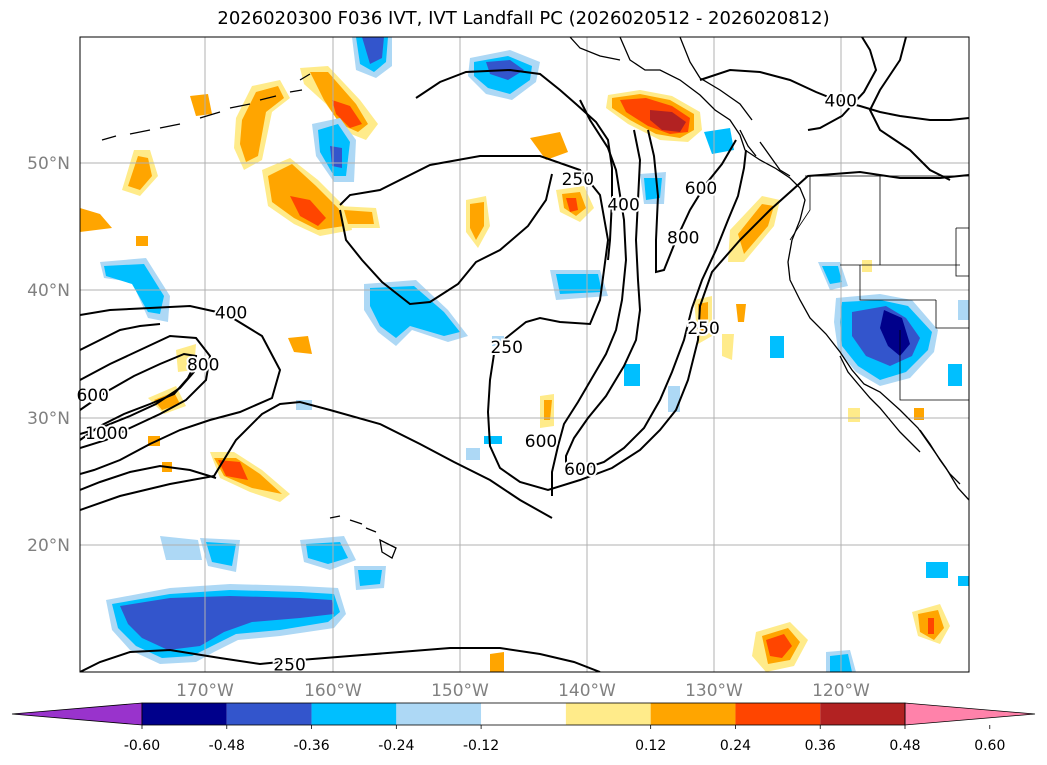  Describe the element at coordinates (106, 434) in the screenshot. I see `contour-label: 1000` at that location.